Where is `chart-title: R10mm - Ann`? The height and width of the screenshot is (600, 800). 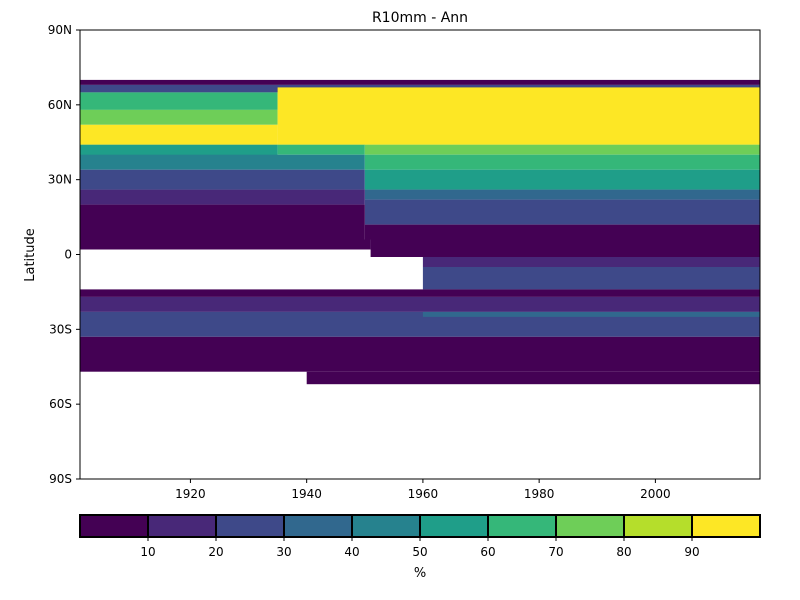
chart-title: R10mm - Ann is located at coordinates (420, 18).